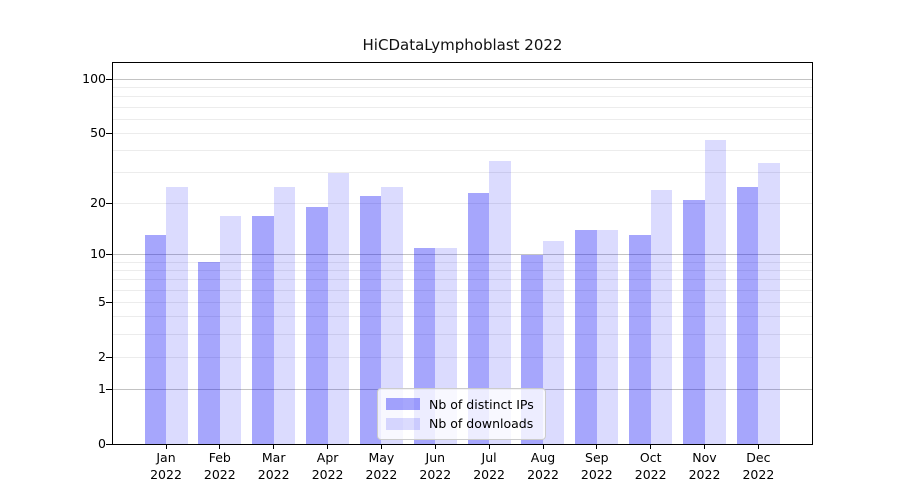 This screenshot has width=900, height=500. I want to click on bar-distinct-ips-sep, so click(586, 337).